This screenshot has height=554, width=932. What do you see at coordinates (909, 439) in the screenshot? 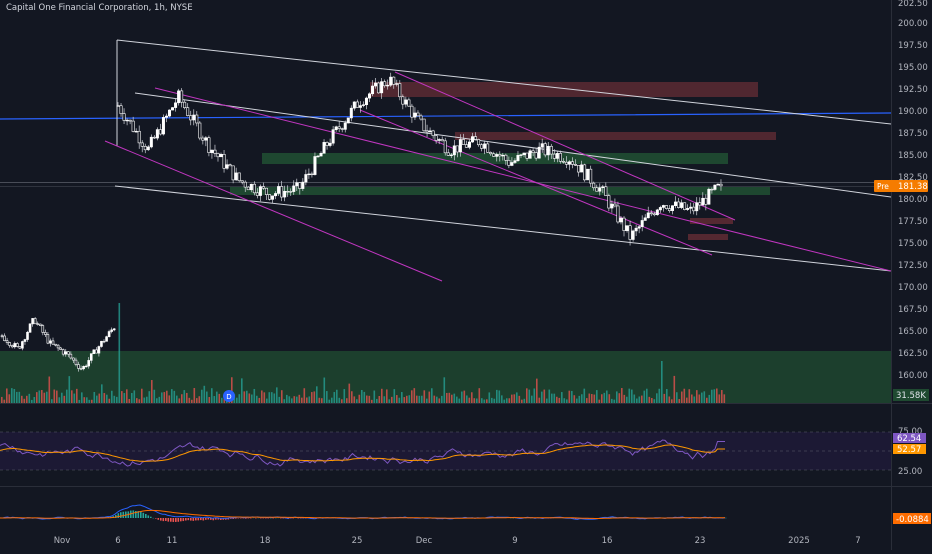
I see `rsi-value: 62.54` at bounding box center [909, 439].